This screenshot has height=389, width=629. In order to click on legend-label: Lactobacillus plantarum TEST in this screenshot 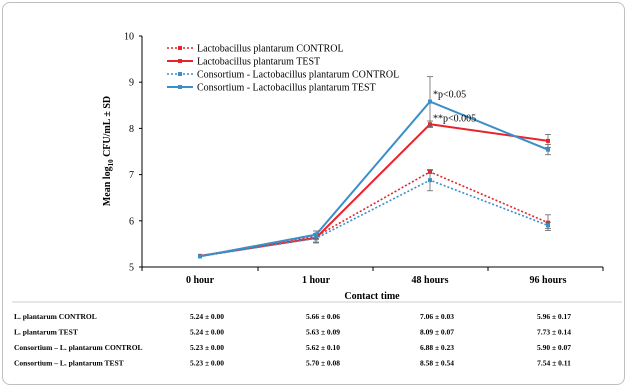, I will do `click(258, 62)`.